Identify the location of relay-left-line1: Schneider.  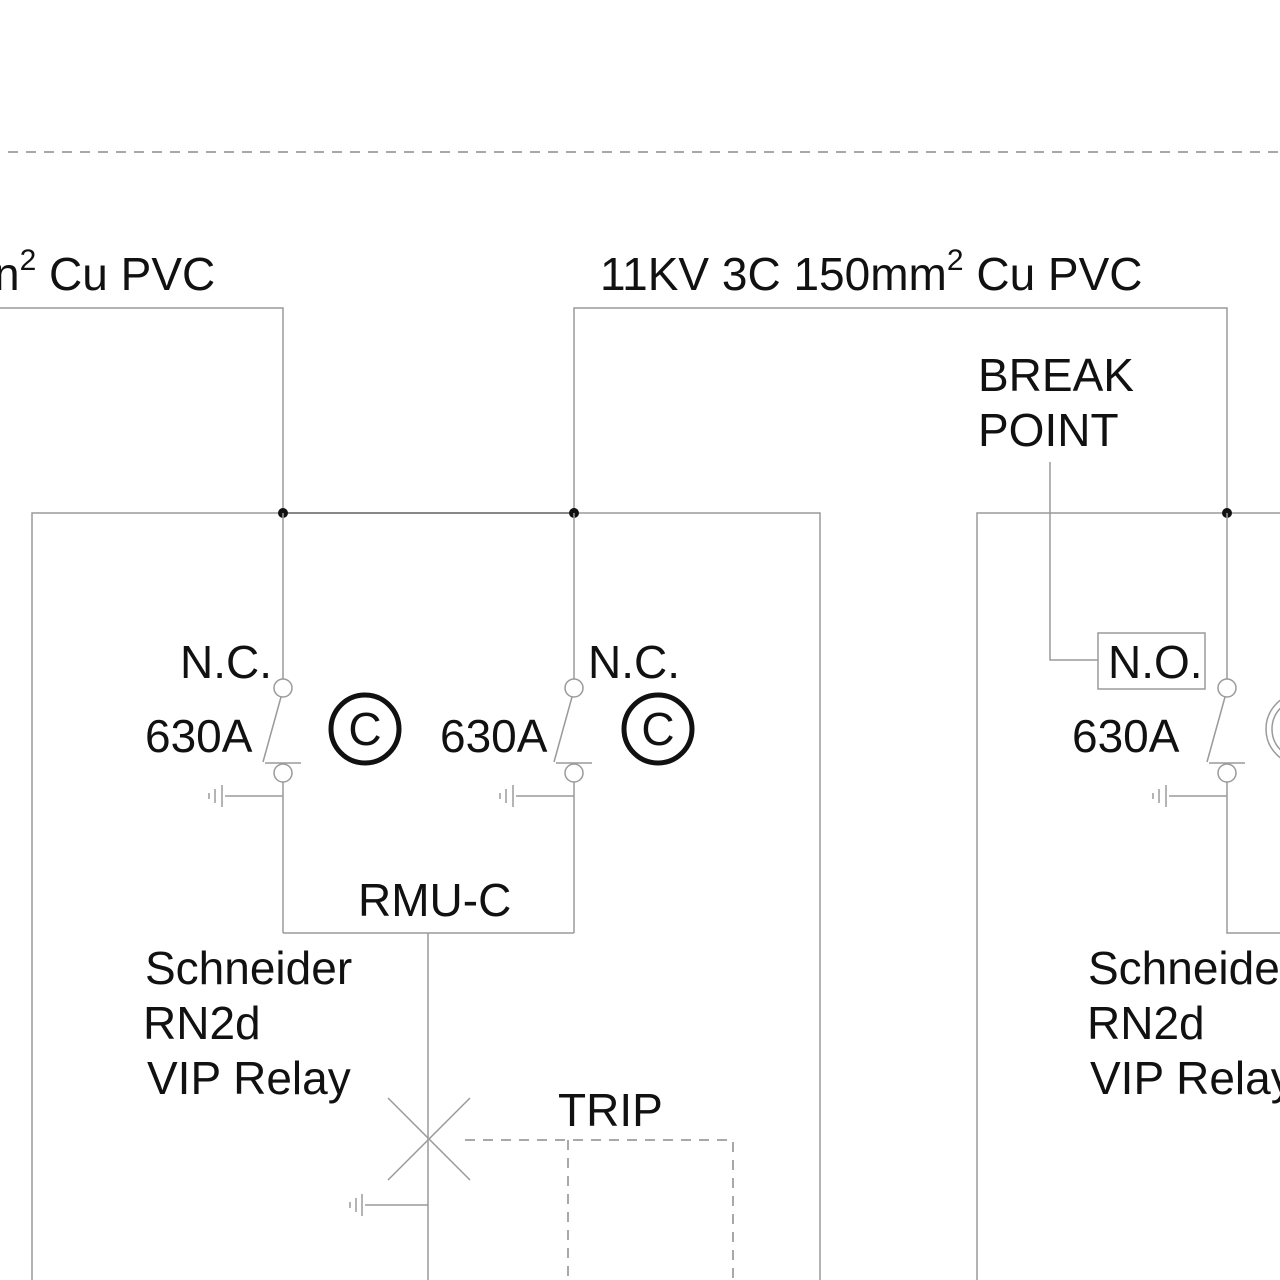
(248, 968).